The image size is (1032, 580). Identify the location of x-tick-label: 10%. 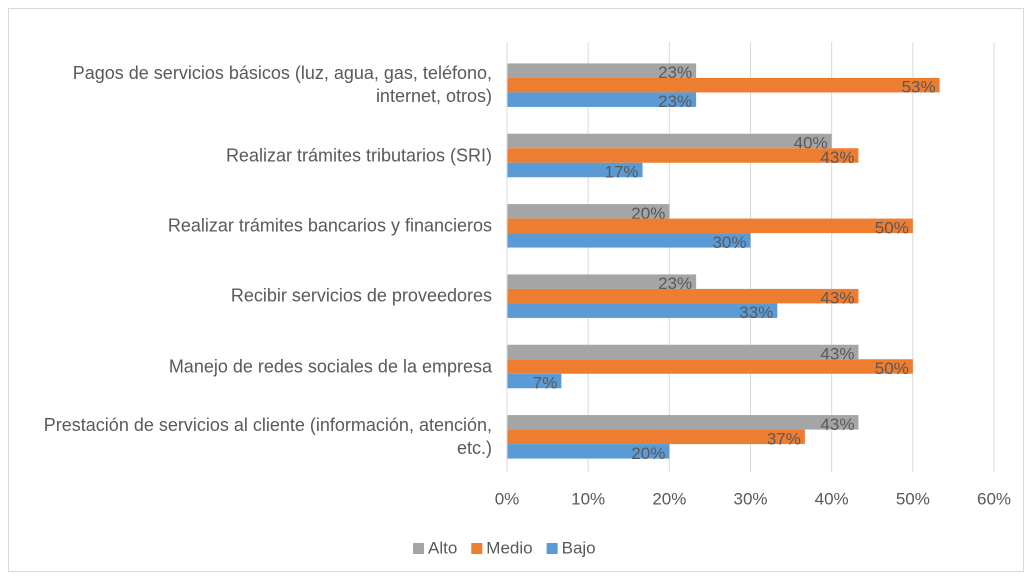
(588, 498).